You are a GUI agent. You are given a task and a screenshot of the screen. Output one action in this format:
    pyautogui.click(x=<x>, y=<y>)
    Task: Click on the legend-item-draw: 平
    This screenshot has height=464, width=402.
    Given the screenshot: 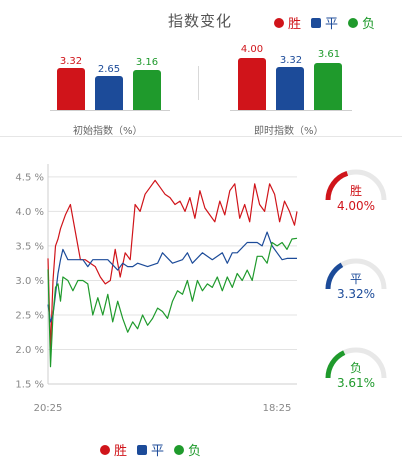 What is the action you would take?
    pyautogui.click(x=324, y=22)
    